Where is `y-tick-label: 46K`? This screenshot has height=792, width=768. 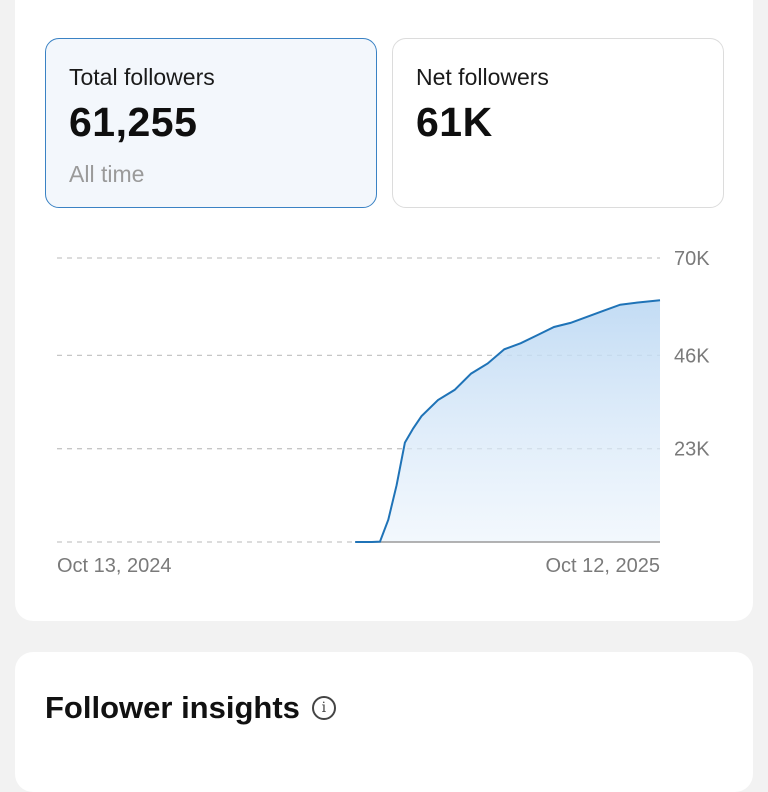
y-tick-label: 46K is located at coordinates (692, 356).